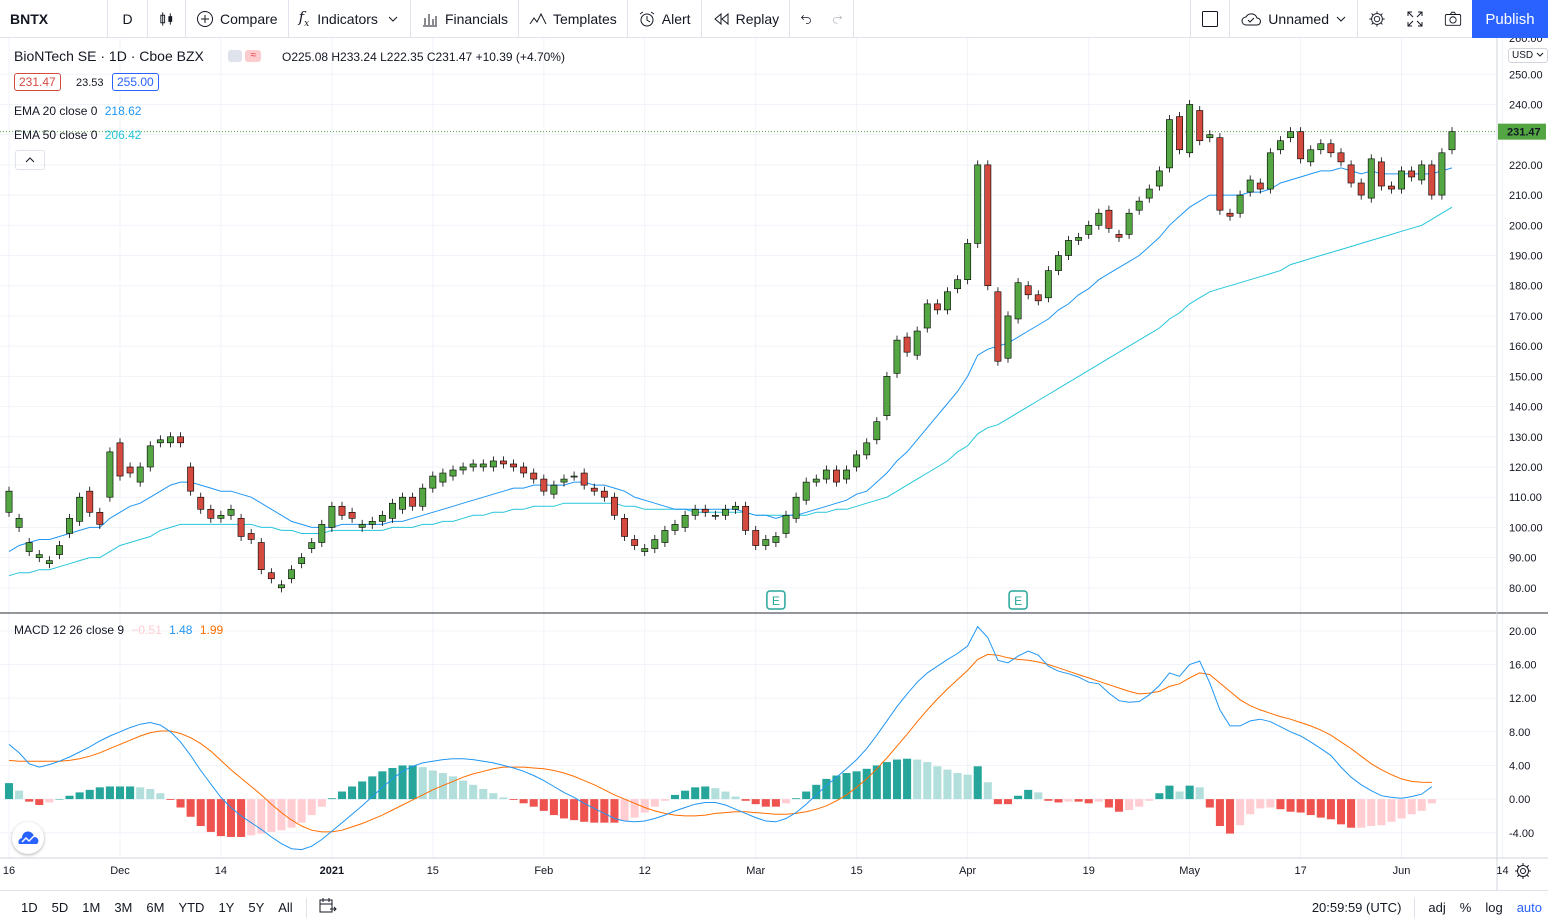  What do you see at coordinates (1510, 19) in the screenshot?
I see `publish-button: Publish` at bounding box center [1510, 19].